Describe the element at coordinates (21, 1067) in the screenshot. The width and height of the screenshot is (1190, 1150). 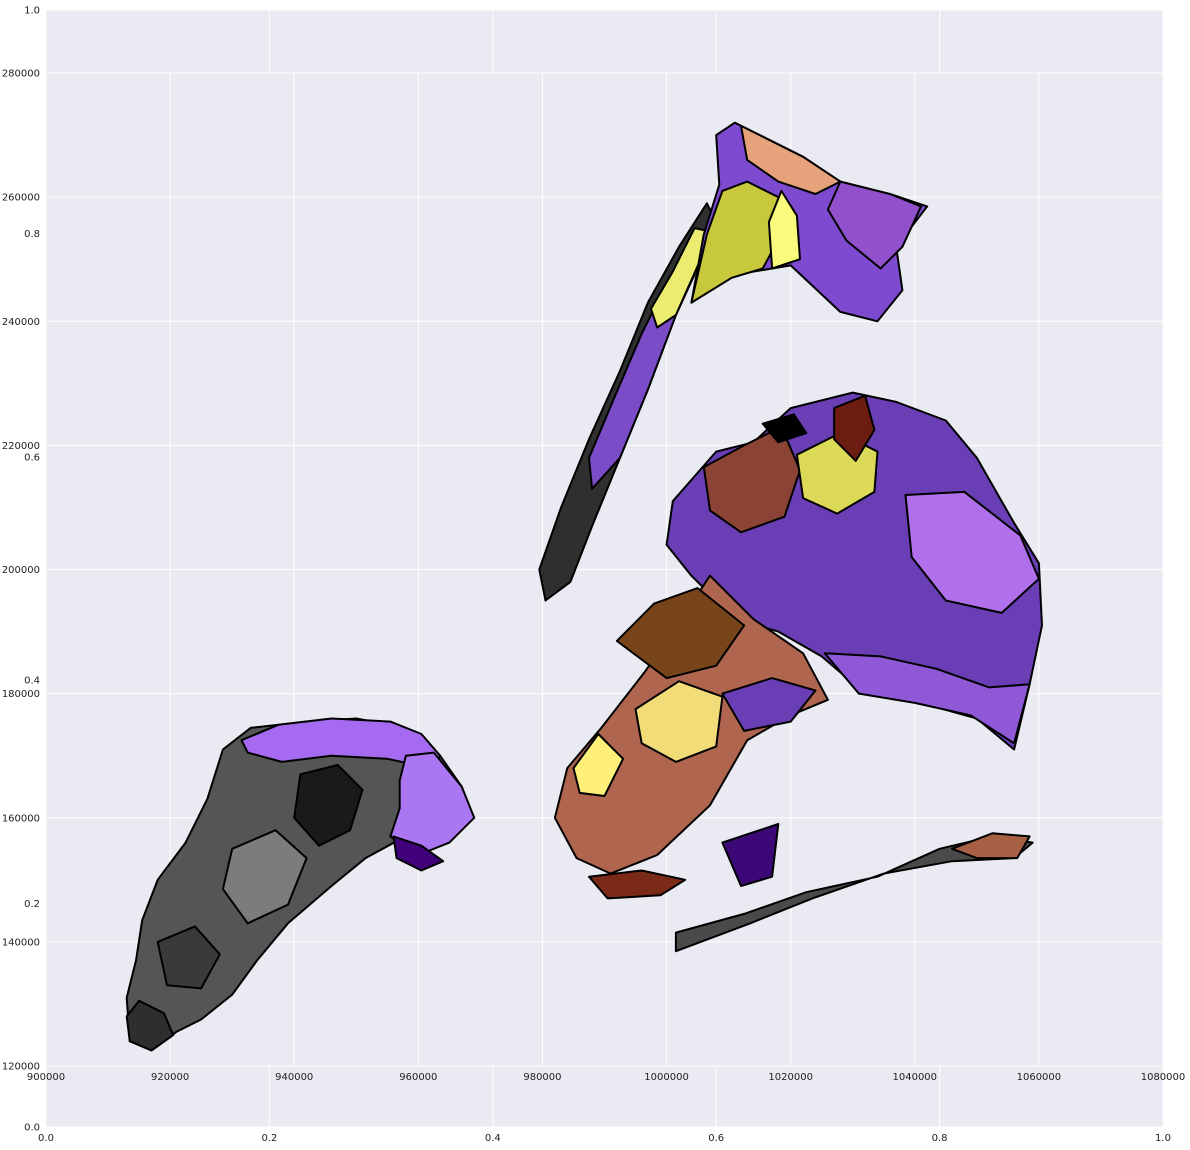
I see `map-y-tick-label: 120000` at that location.